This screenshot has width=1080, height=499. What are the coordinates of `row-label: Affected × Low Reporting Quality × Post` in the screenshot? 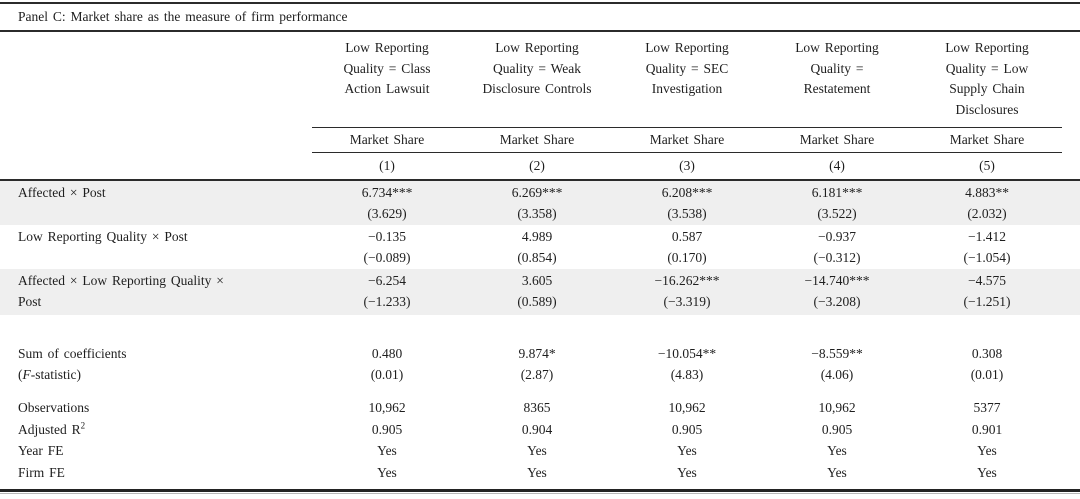 It's located at (165, 291).